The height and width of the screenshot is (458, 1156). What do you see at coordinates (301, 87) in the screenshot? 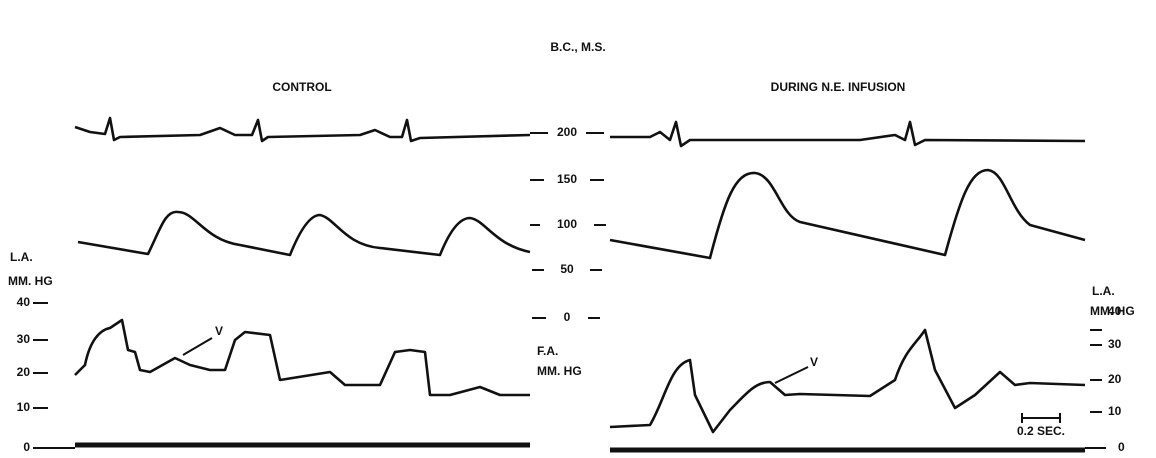
I see `panel-title: CONTROL` at bounding box center [301, 87].